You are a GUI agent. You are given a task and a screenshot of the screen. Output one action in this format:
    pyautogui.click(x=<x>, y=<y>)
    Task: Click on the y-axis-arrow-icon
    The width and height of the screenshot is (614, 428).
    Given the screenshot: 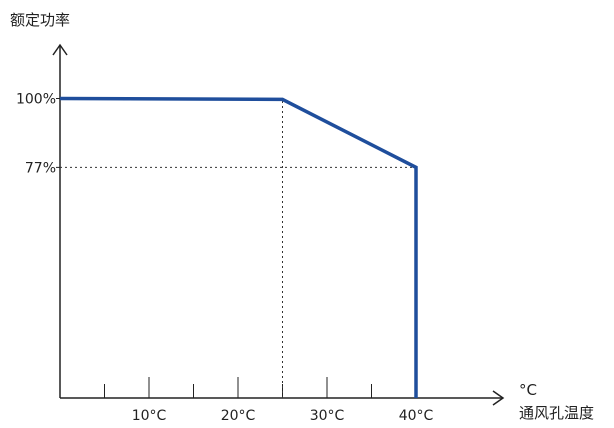 What is the action you would take?
    pyautogui.click(x=60, y=49)
    